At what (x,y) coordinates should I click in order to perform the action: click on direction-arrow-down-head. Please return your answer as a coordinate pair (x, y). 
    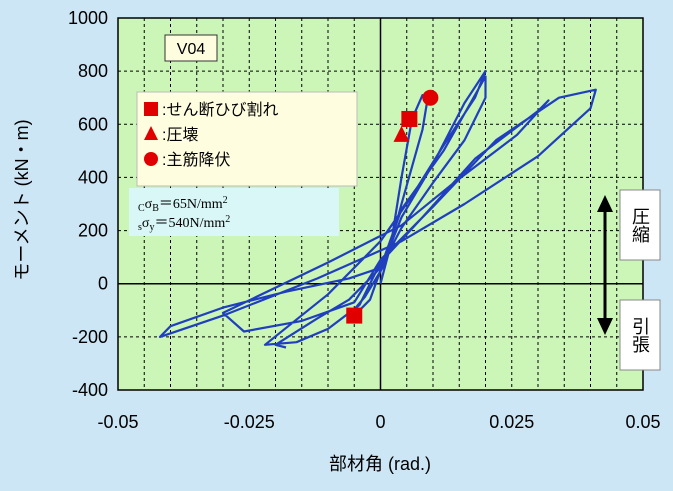
    Looking at the image, I should click on (605, 326).